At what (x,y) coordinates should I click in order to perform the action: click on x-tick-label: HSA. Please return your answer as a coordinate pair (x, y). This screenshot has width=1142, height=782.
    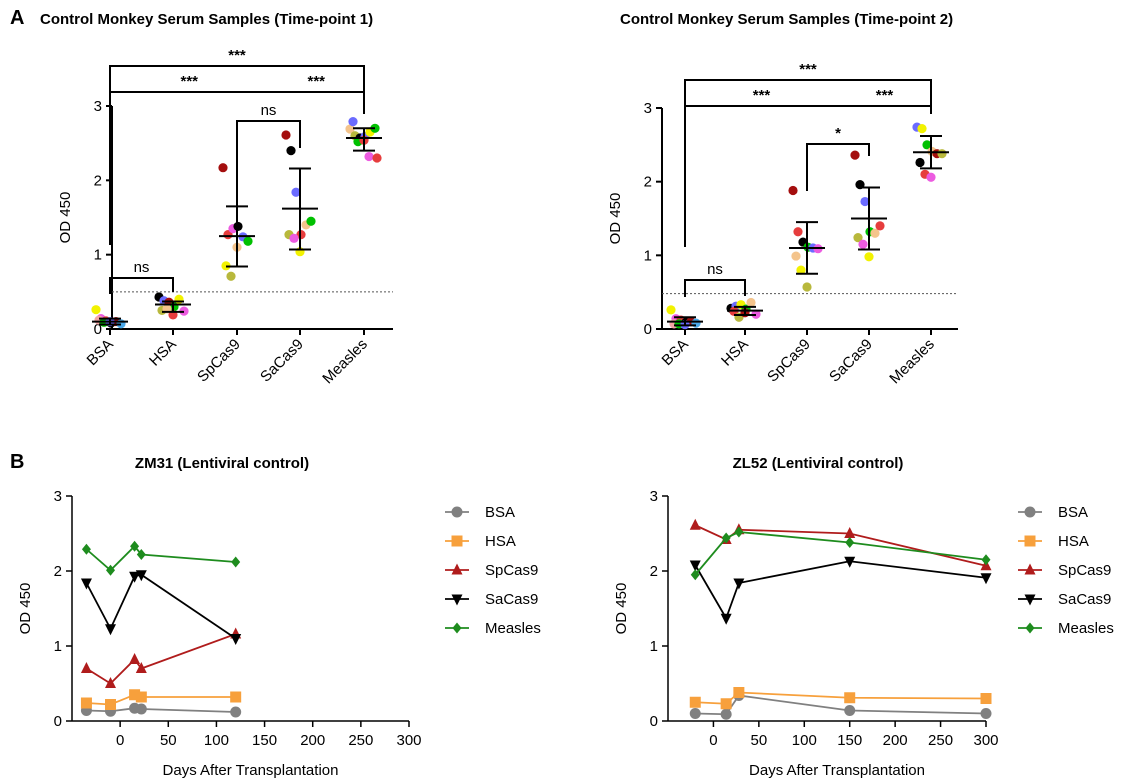
    Looking at the image, I should click on (735, 353).